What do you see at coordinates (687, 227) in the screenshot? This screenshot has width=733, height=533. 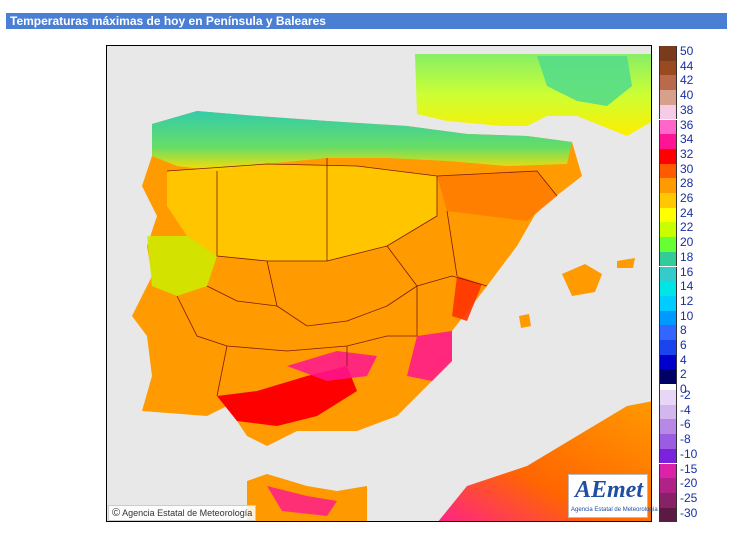 I see `legend-label: 22` at bounding box center [687, 227].